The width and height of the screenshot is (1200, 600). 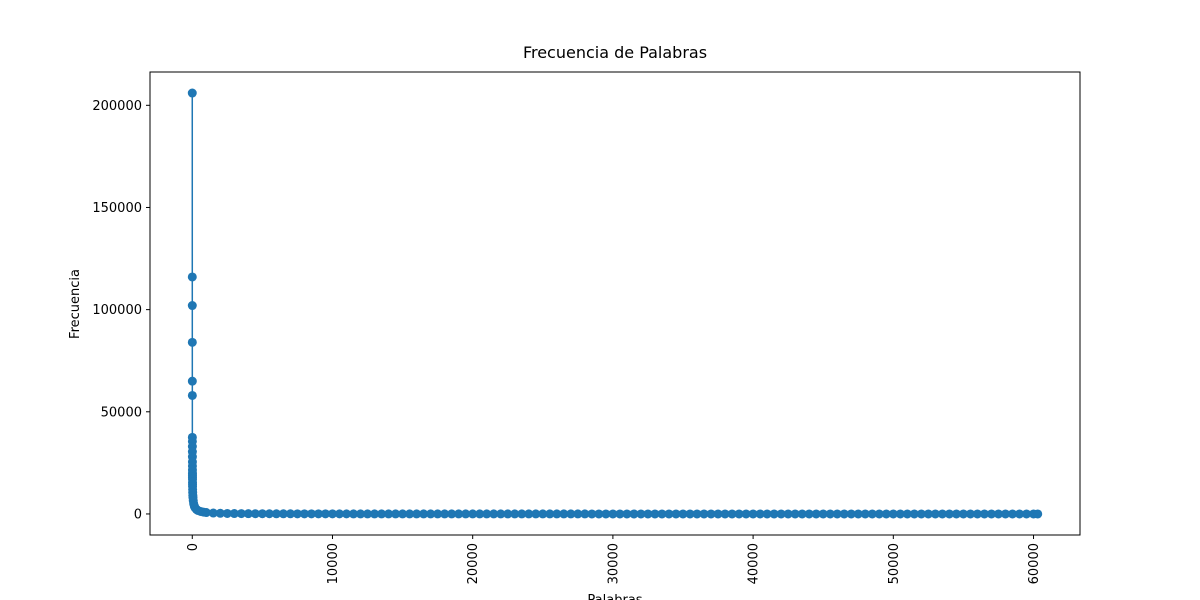 I want to click on x-tick-label: 0, so click(x=193, y=547).